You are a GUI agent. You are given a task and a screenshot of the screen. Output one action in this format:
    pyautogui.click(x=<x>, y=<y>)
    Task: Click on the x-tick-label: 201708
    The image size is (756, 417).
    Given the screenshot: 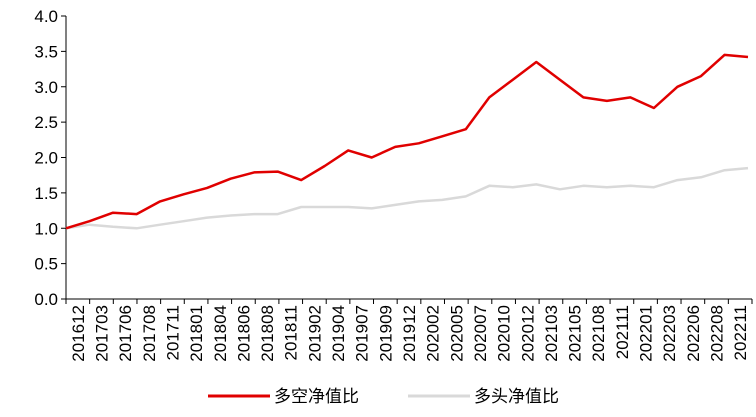 What is the action you would take?
    pyautogui.click(x=149, y=333)
    